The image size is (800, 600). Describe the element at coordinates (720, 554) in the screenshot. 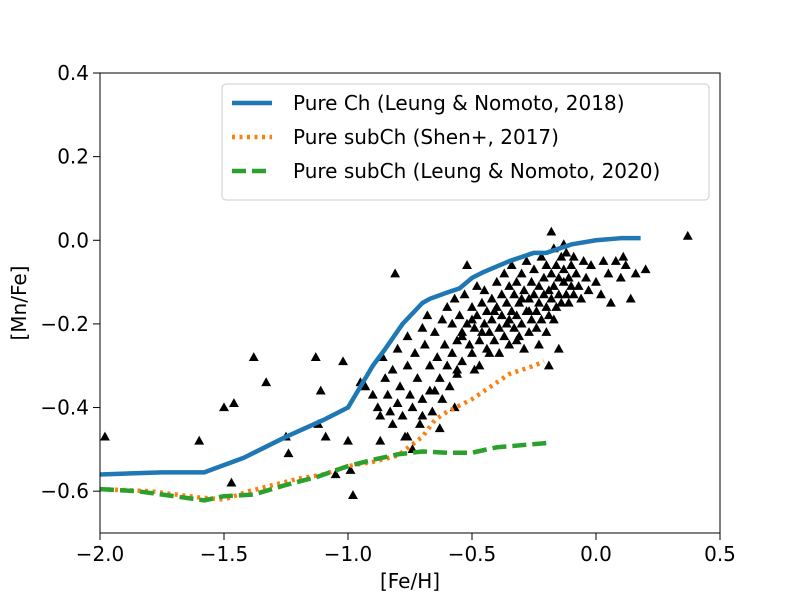

I see `x-tick-label: 0.5` at that location.